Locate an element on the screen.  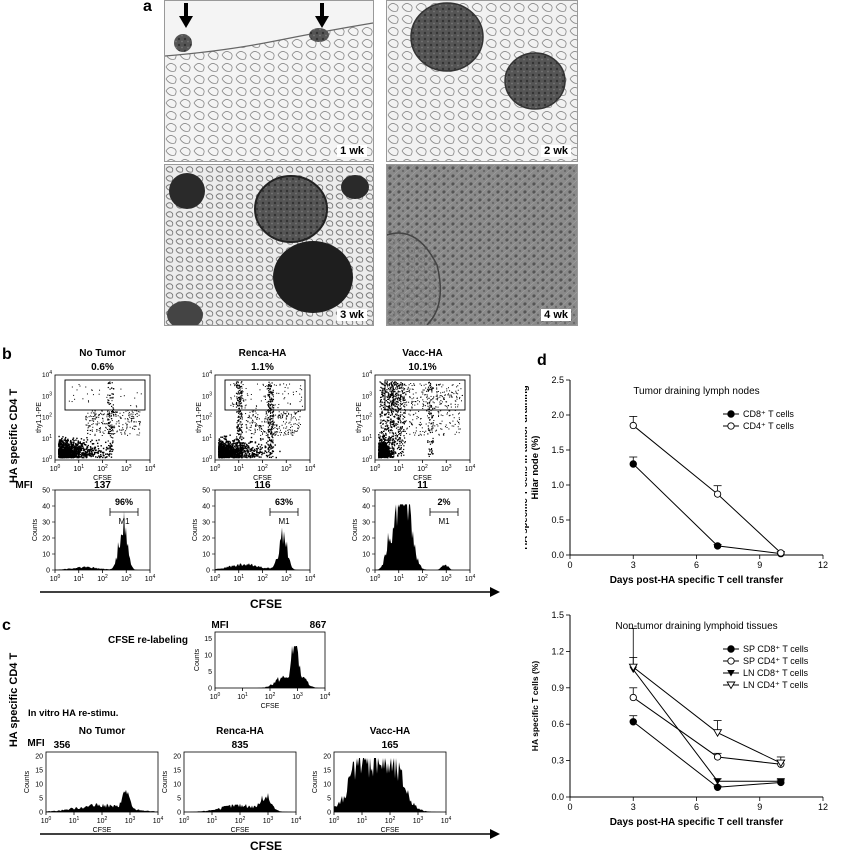
histogram-x-tick-label: 103 is located at coordinates (286, 578).